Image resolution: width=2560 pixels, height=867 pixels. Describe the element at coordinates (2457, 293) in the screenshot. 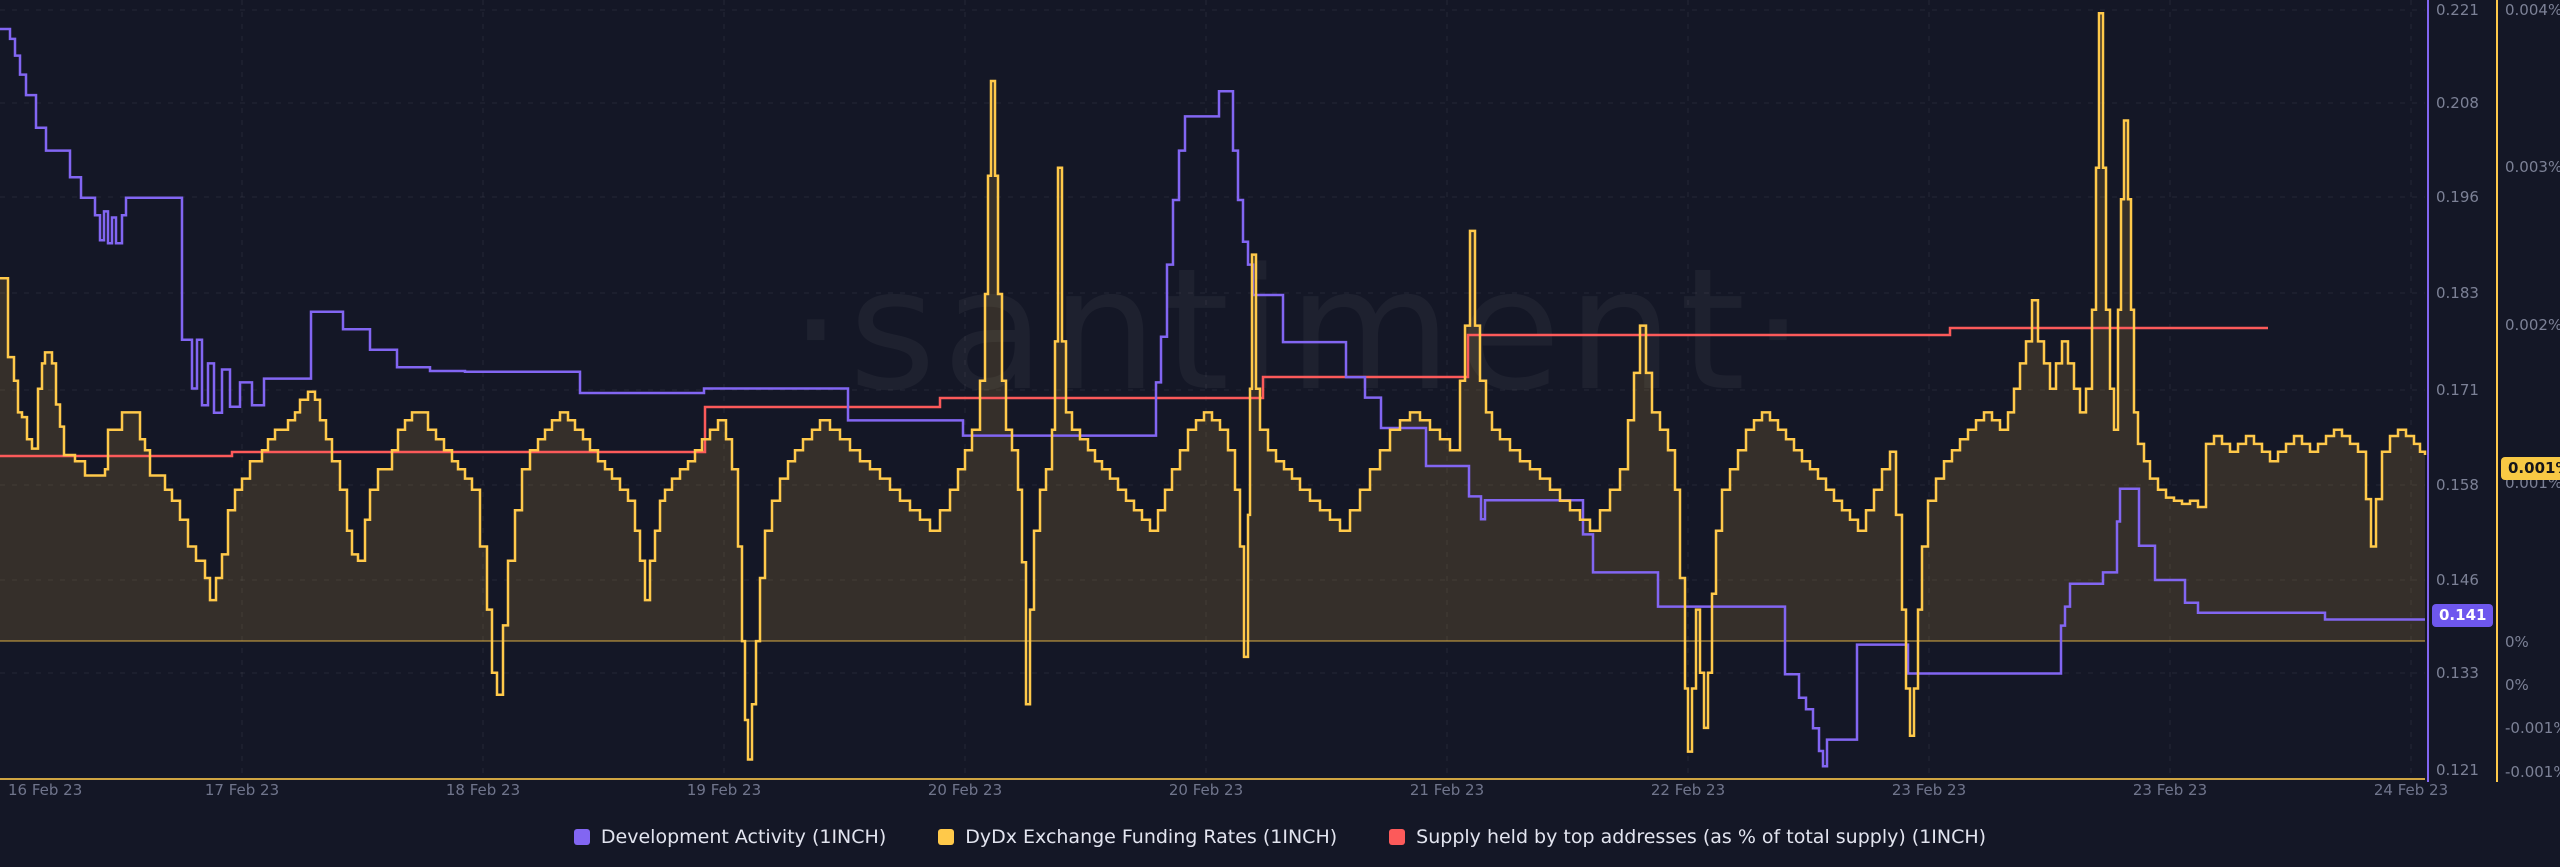

I see `dev-axis-tick-label: 0.183` at that location.